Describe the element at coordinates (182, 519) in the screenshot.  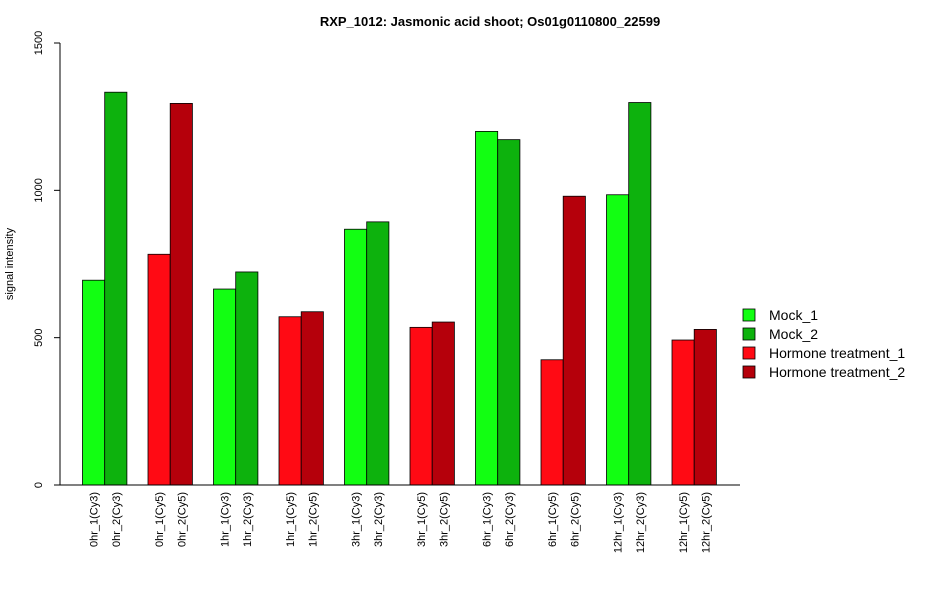
I see `x-tick-label: 0hr_2(Cy5)` at that location.